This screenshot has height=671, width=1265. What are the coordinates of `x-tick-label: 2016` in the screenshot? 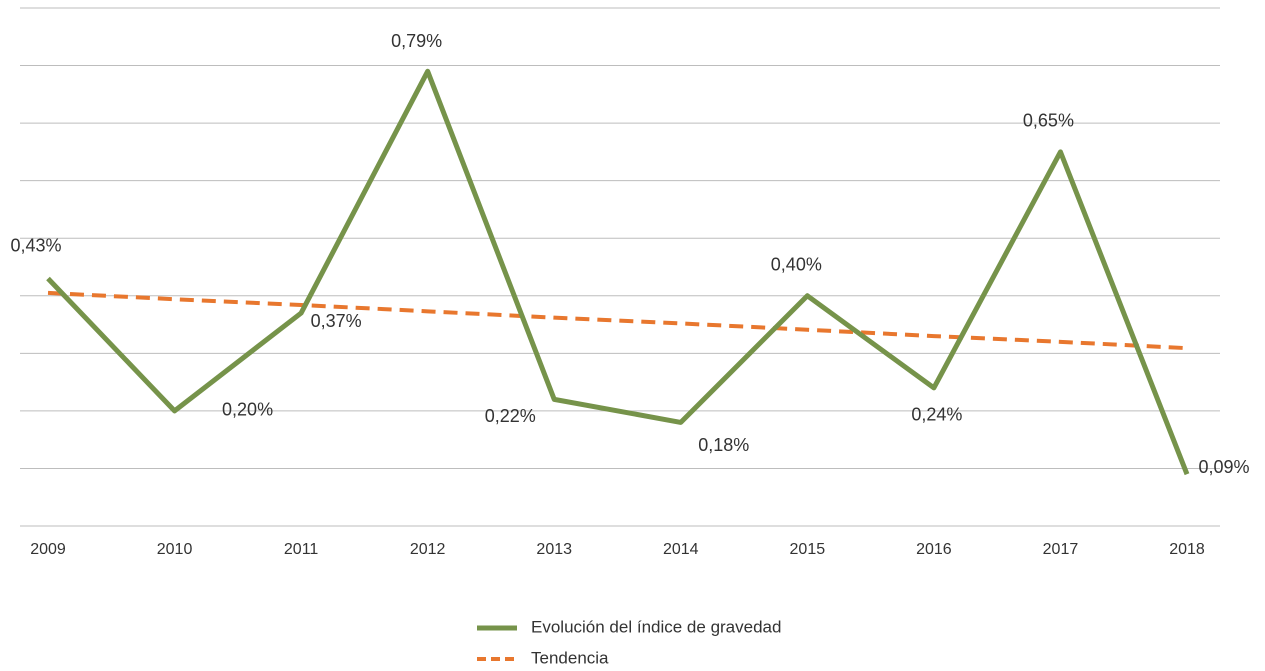 It's located at (934, 549).